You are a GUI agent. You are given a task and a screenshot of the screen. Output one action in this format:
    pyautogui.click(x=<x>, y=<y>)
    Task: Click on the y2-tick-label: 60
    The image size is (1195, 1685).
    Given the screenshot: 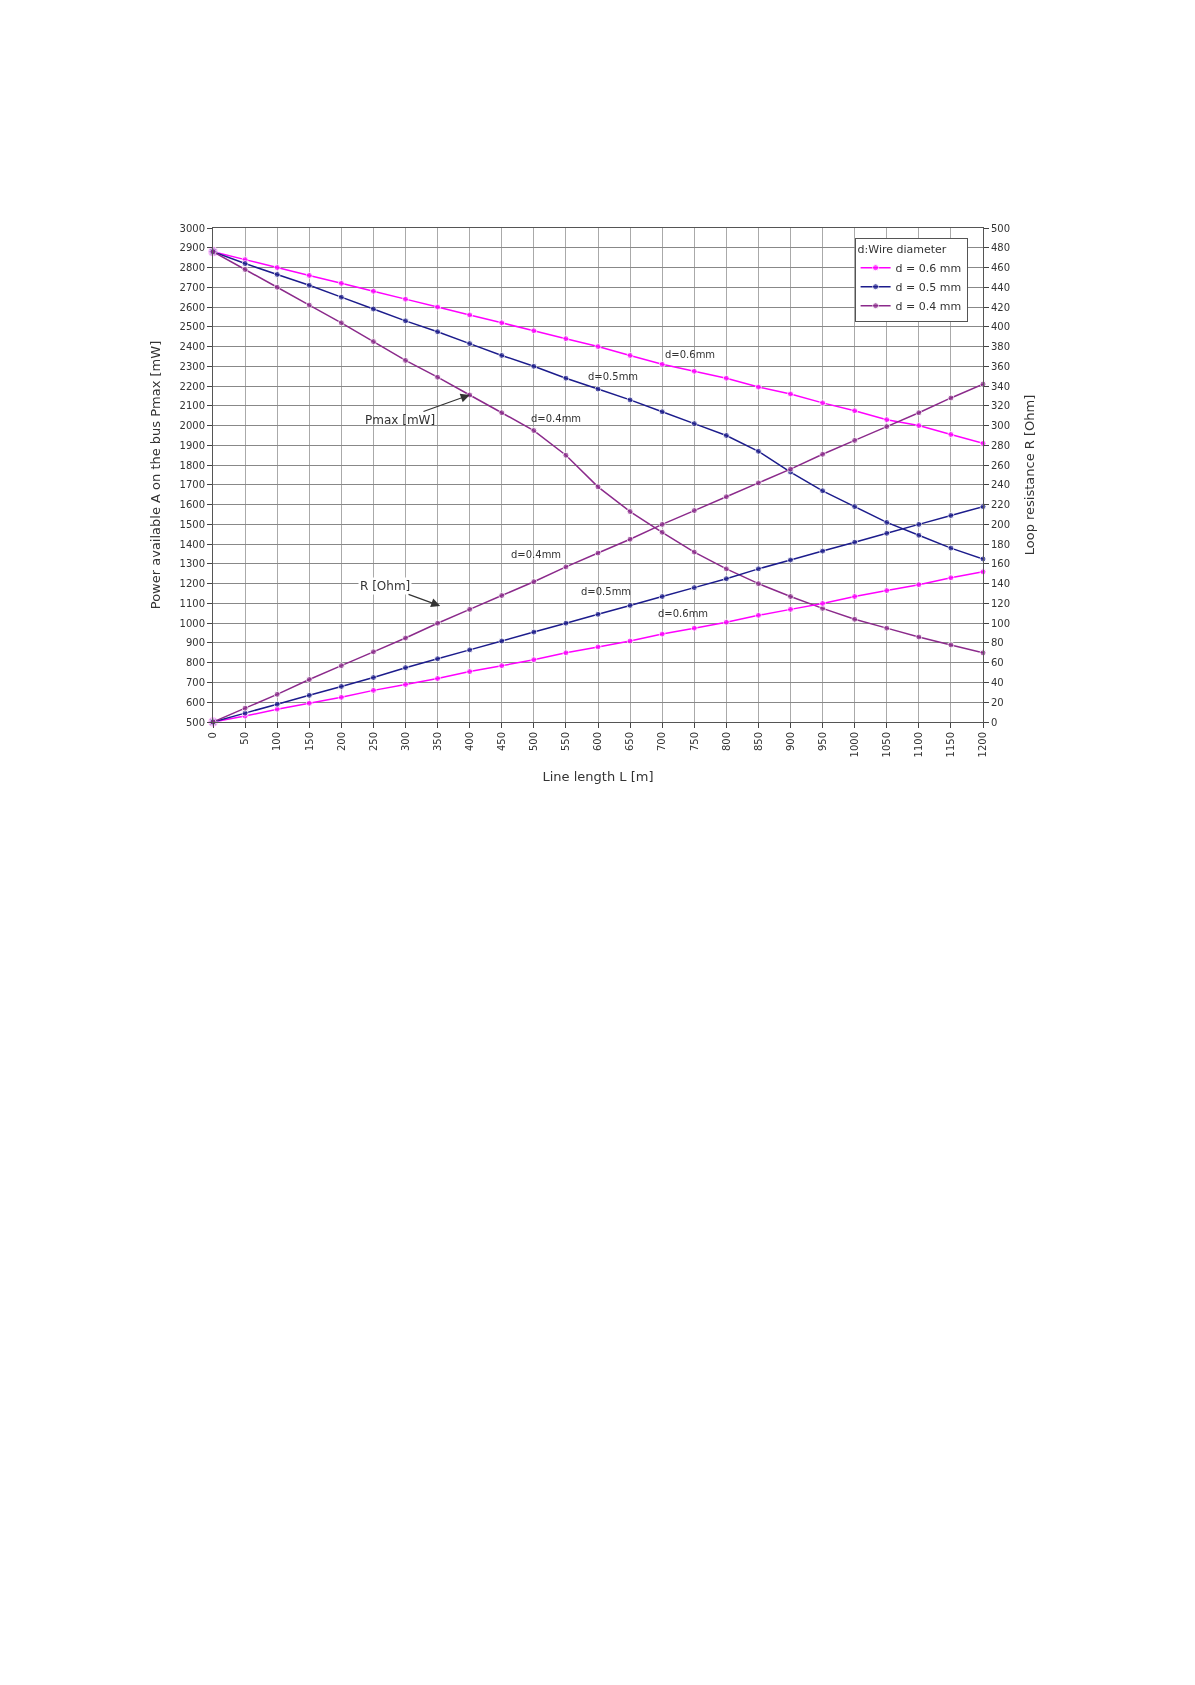 What is the action you would take?
    pyautogui.click(x=997, y=663)
    